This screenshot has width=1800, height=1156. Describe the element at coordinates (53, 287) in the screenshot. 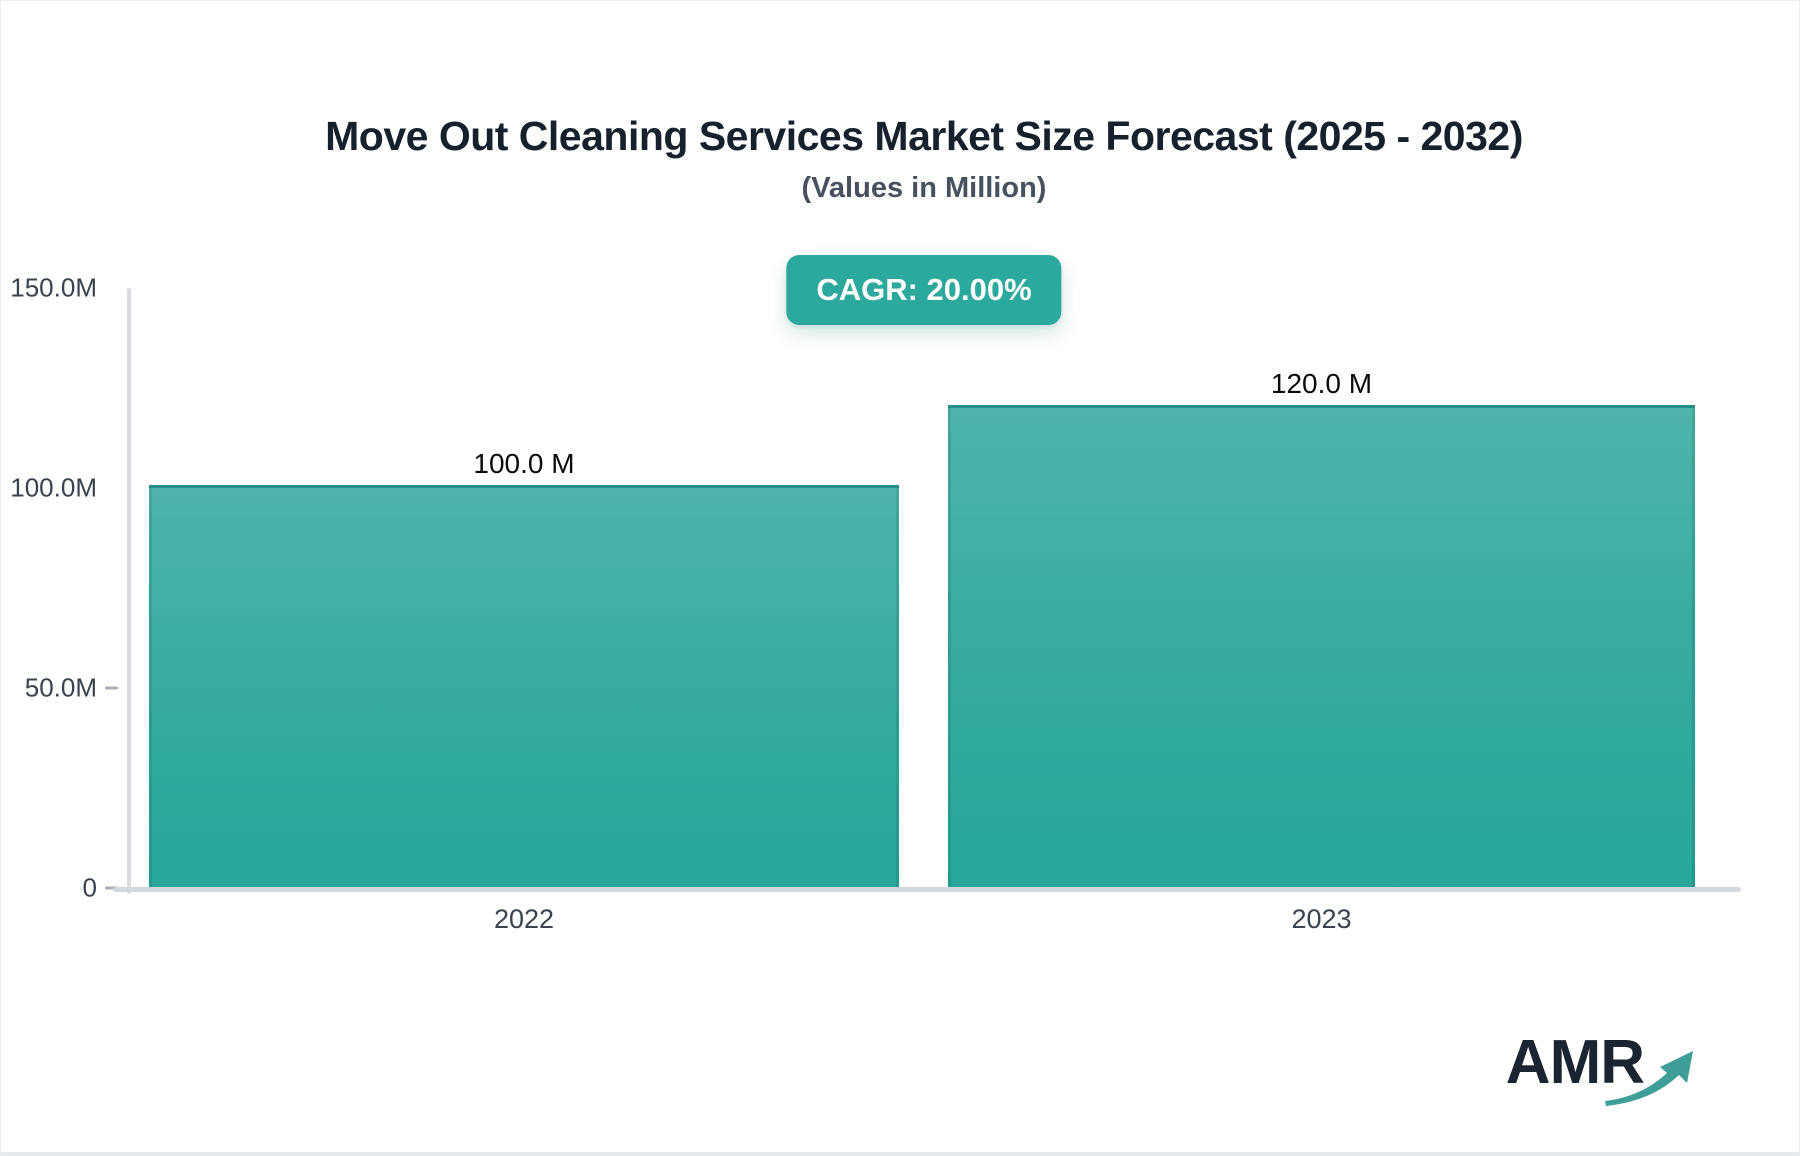

I see `y-axis-label: 150.0M` at that location.